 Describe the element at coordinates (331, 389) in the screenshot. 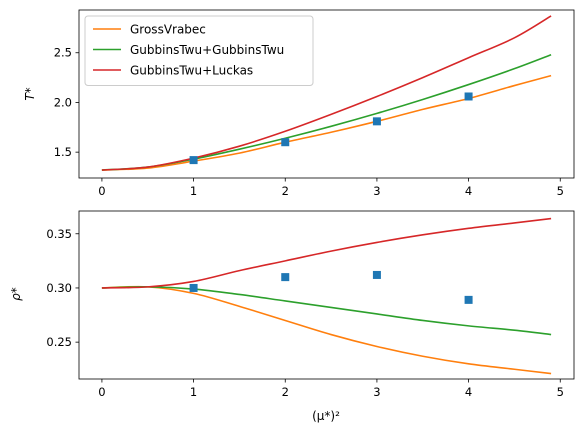

I see `bottom-x-ticks: 0 1 2 3 4 5` at that location.